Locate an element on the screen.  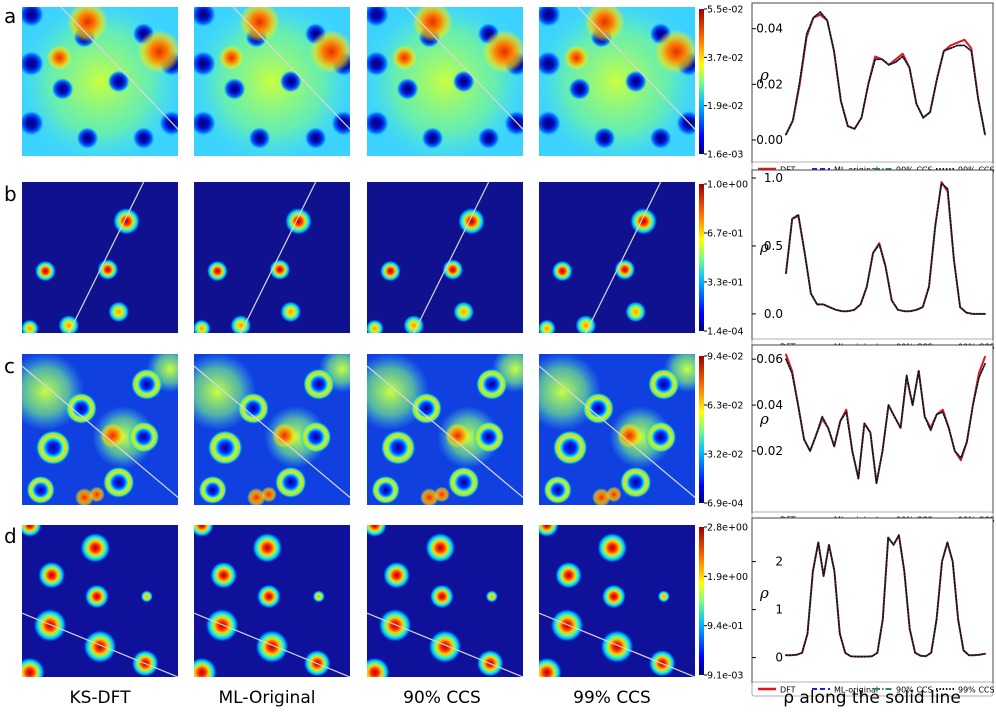
y-tick-label: 0.0 is located at coordinates (773, 314).